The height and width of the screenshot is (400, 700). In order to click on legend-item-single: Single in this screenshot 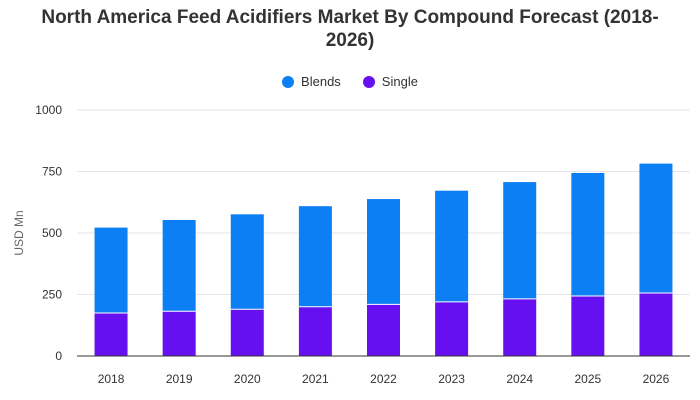, I will do `click(390, 81)`.